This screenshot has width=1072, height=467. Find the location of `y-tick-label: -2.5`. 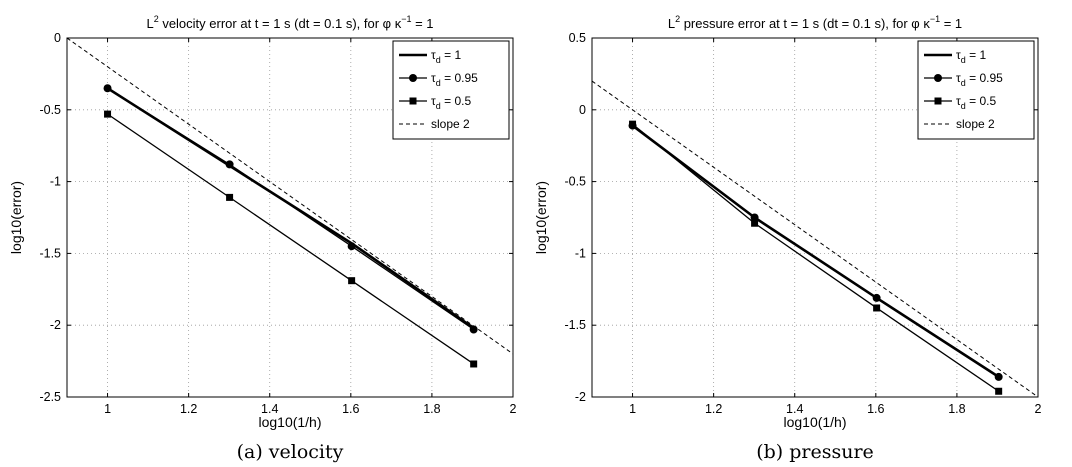

y-tick-label: -2.5 is located at coordinates (50, 397).